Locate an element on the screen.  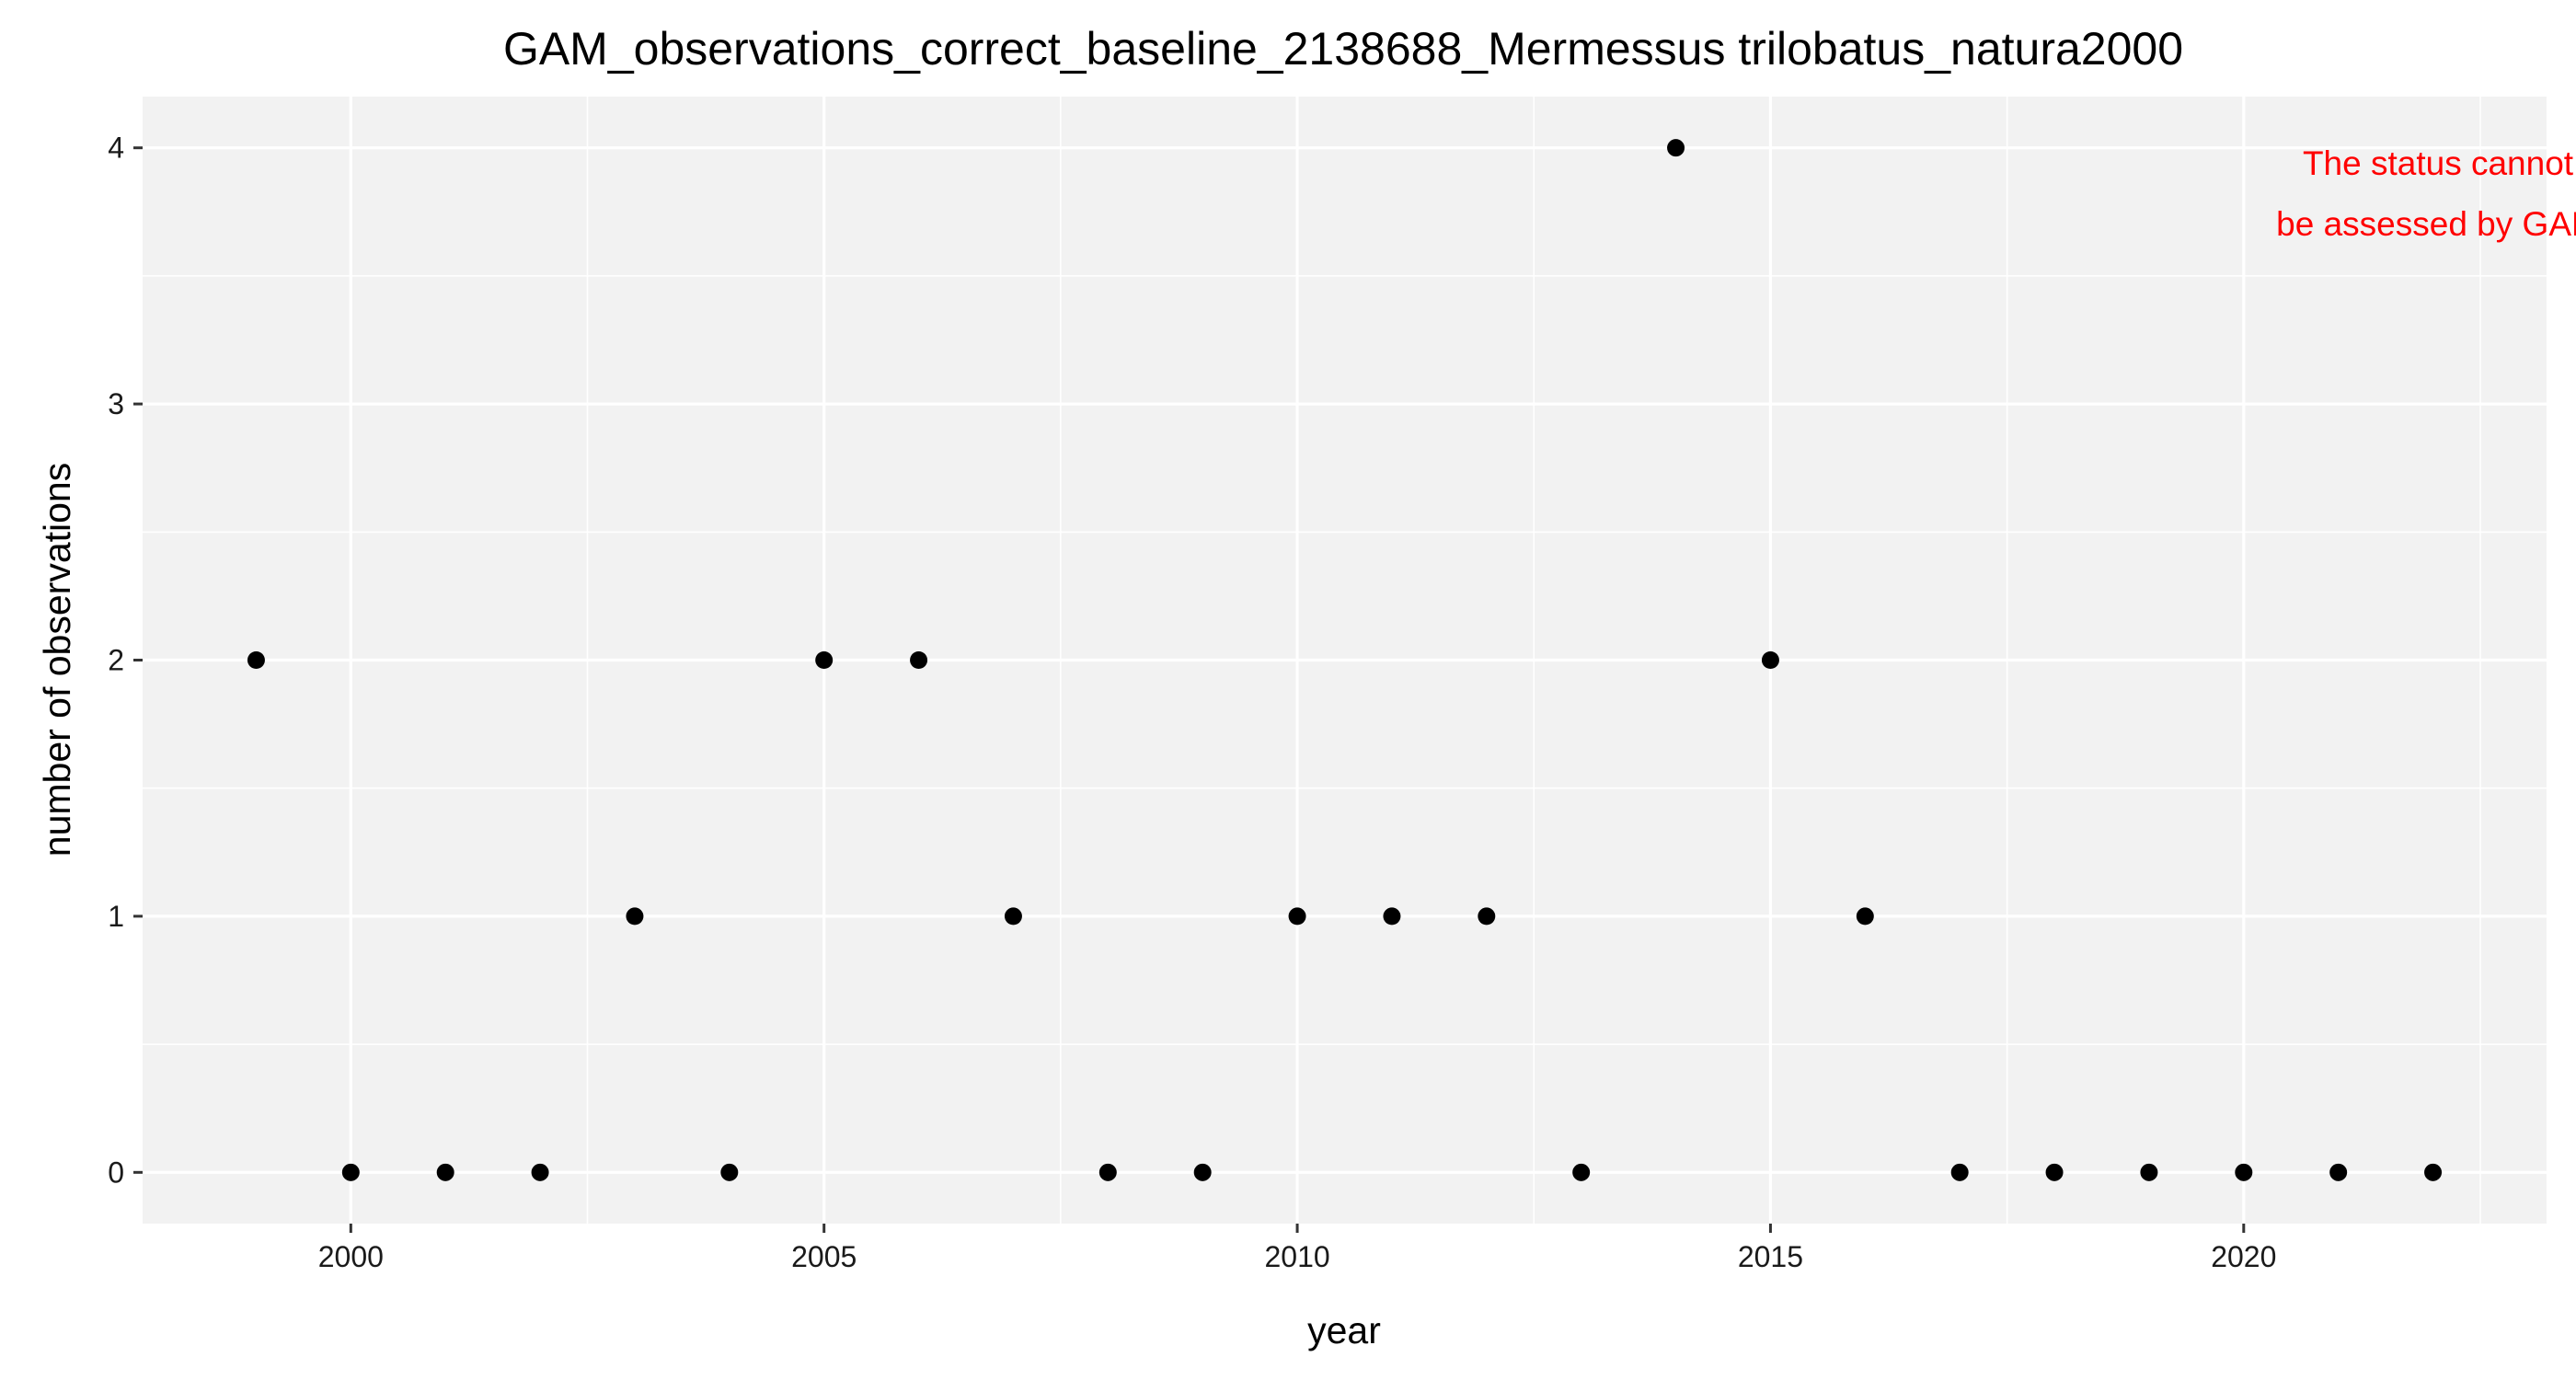
y-axis-title: number of observations is located at coordinates (57, 660).